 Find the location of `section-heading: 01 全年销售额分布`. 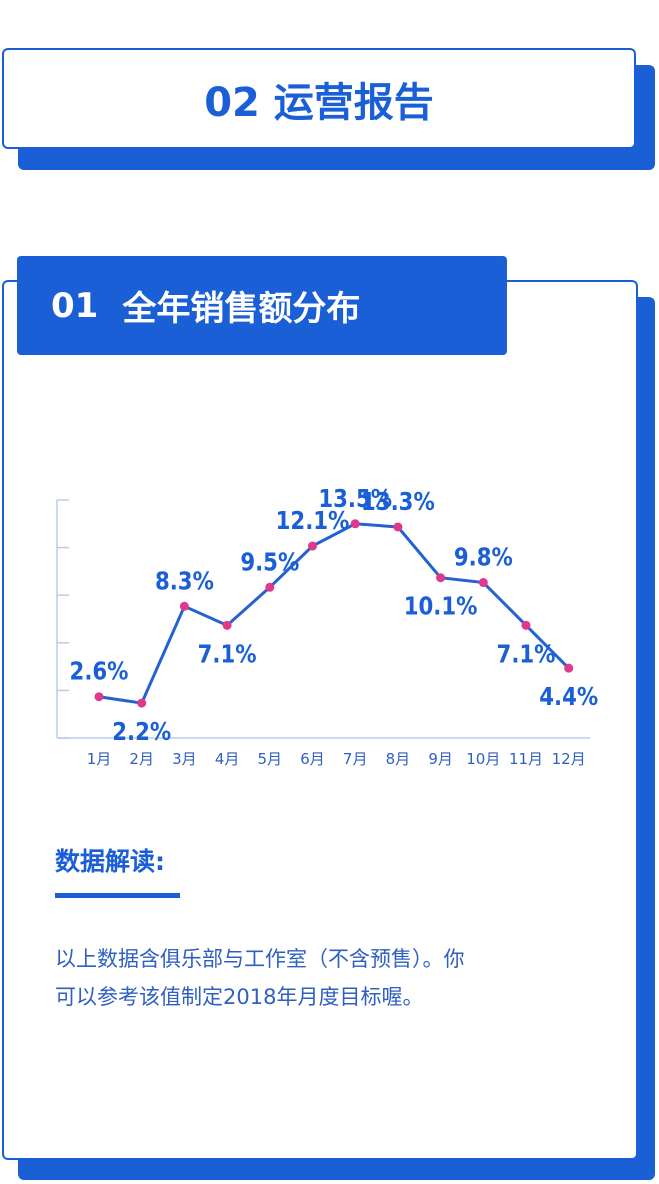

section-heading: 01 全年销售额分布 is located at coordinates (262, 305).